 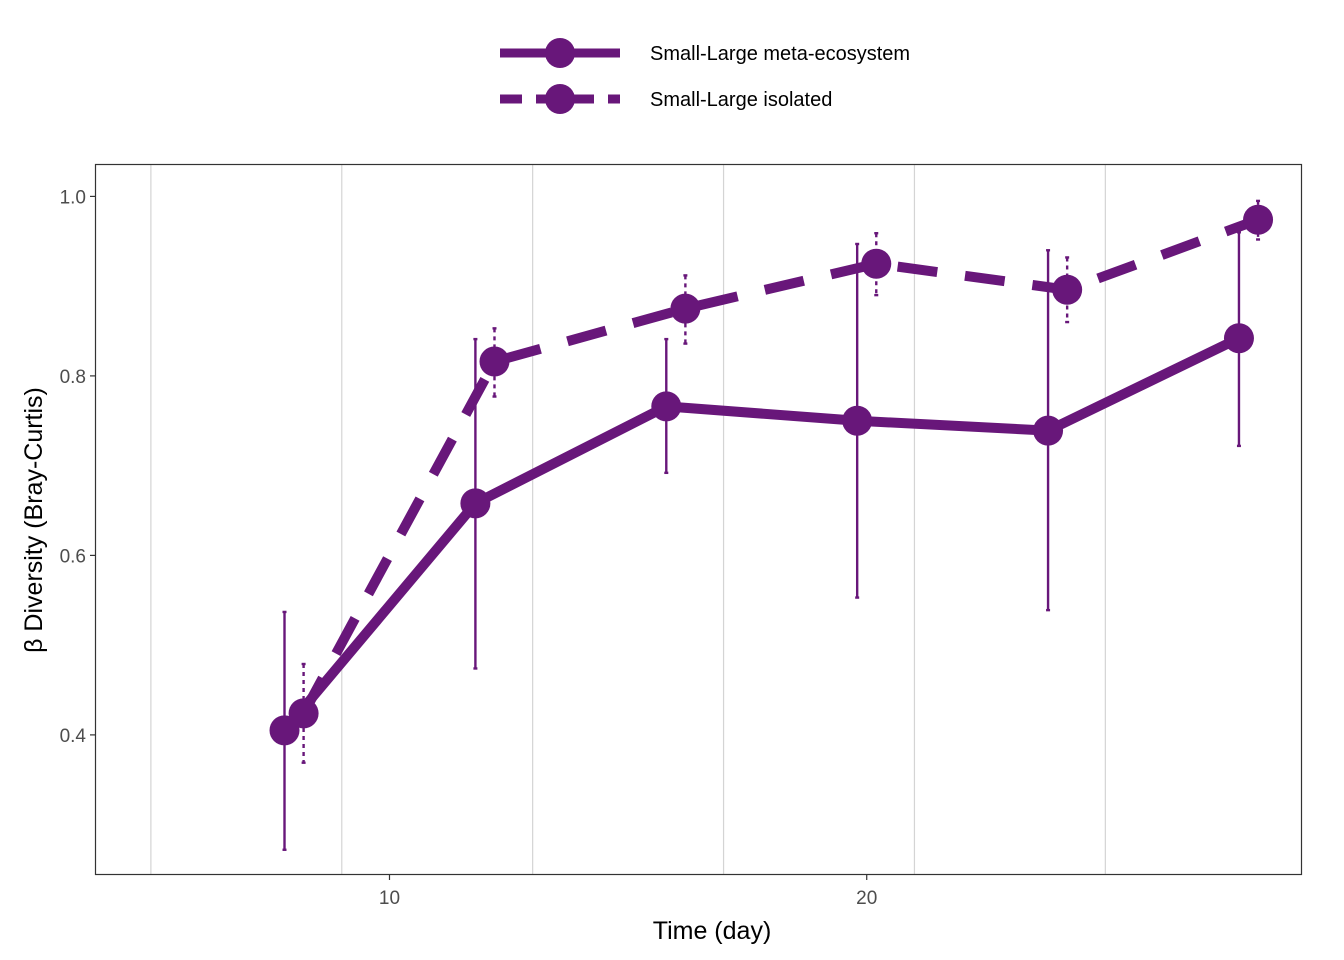 What do you see at coordinates (389, 898) in the screenshot?
I see `x-tick-label-0: 10` at bounding box center [389, 898].